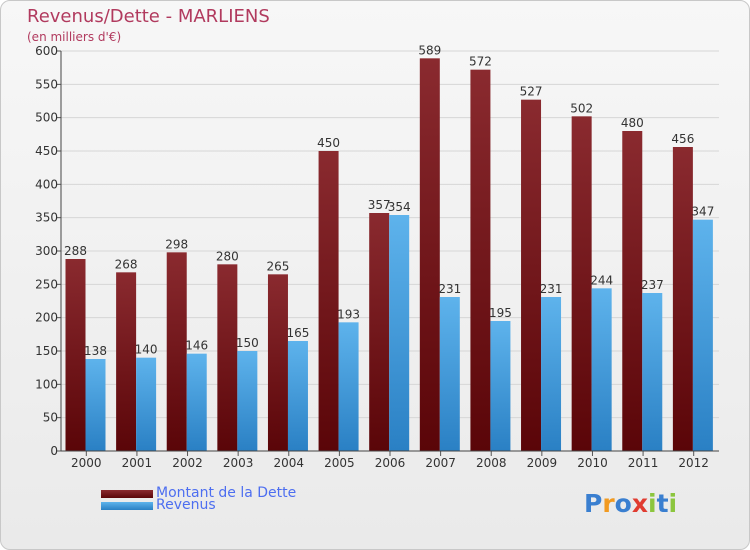 Image resolution: width=750 pixels, height=550 pixels. I want to click on y-tick-label: 300, so click(46, 251).